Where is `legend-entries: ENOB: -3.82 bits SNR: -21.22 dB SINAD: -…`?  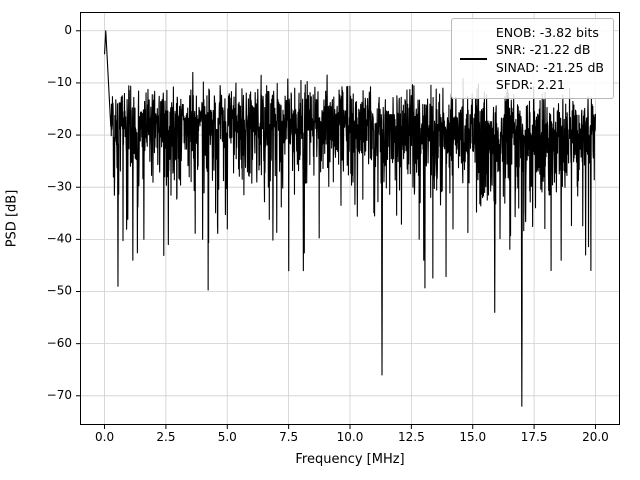 legend-entries: ENOB: -3.82 bits SNR: -21.22 dB SINAD: -… is located at coordinates (550, 58).